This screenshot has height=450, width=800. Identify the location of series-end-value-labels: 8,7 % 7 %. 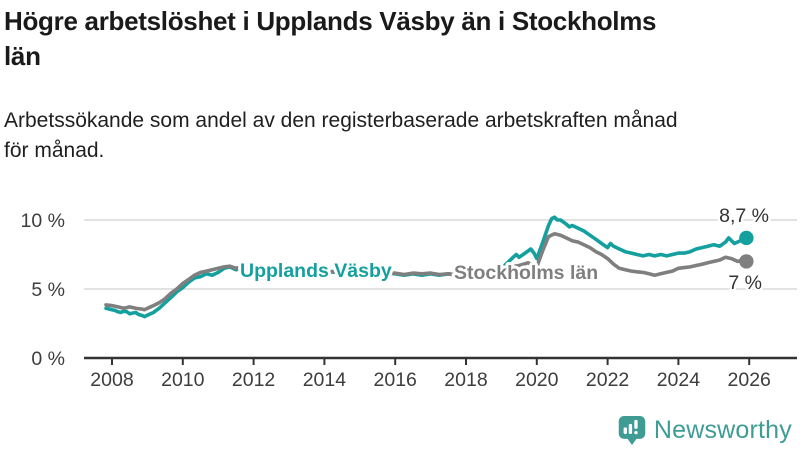
(744, 250).